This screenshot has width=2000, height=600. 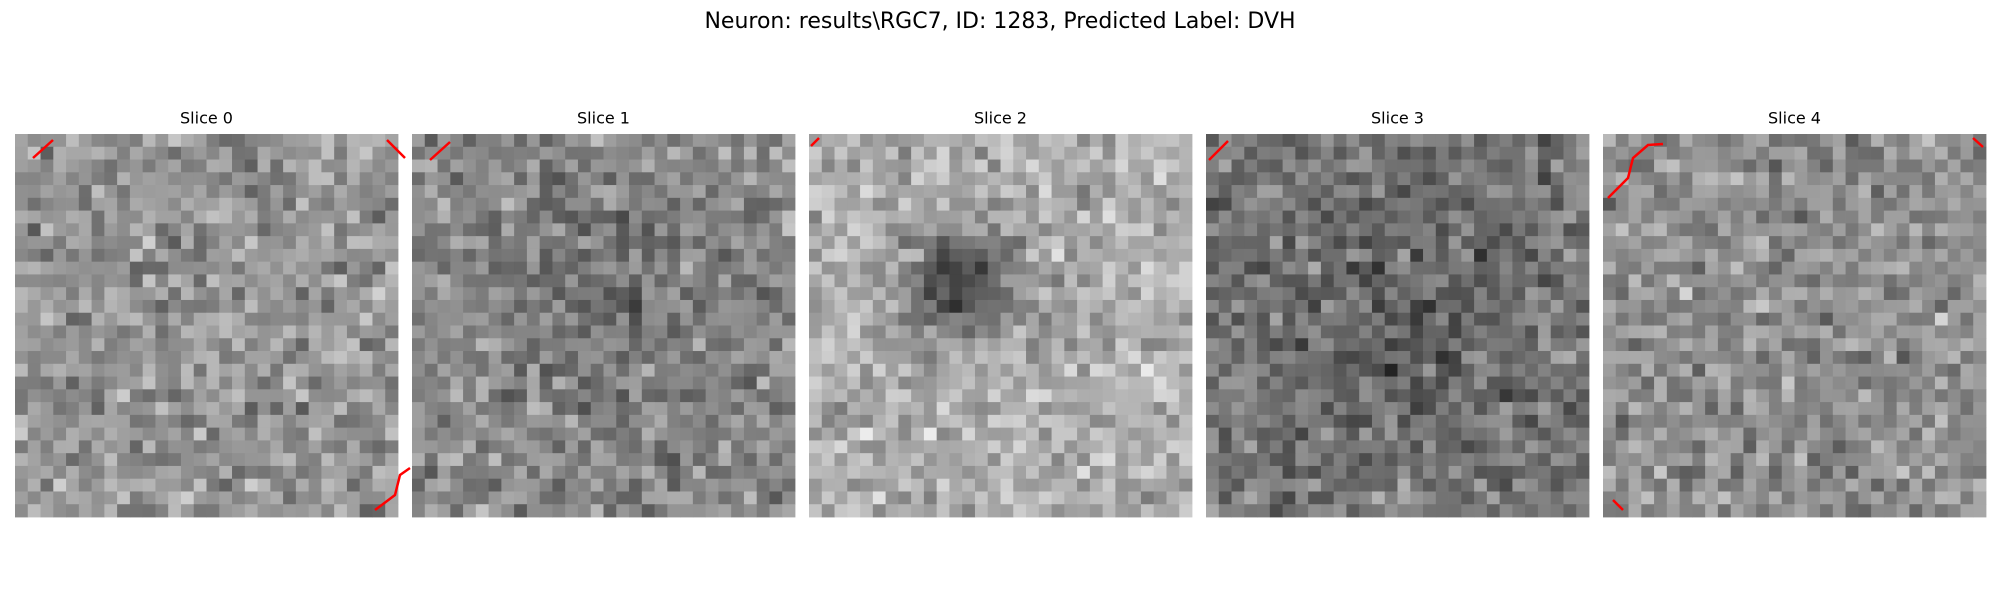 I want to click on contour, so click(x=392, y=488).